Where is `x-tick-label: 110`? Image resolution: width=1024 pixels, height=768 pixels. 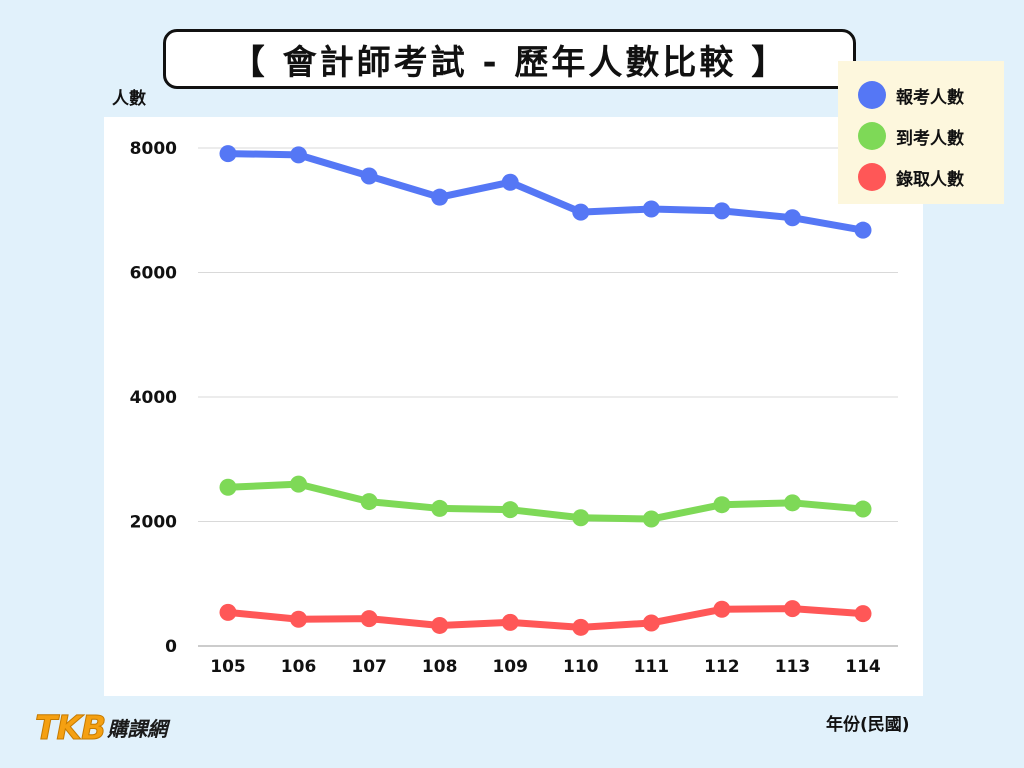
x-tick-label: 110 is located at coordinates (581, 667).